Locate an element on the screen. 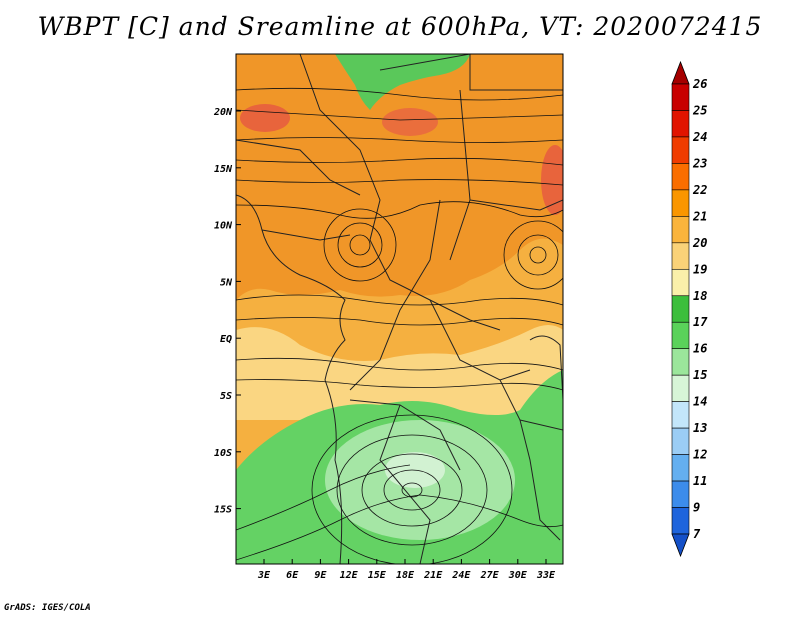 The image size is (800, 618). colorbar-label: 11 is located at coordinates (700, 481).